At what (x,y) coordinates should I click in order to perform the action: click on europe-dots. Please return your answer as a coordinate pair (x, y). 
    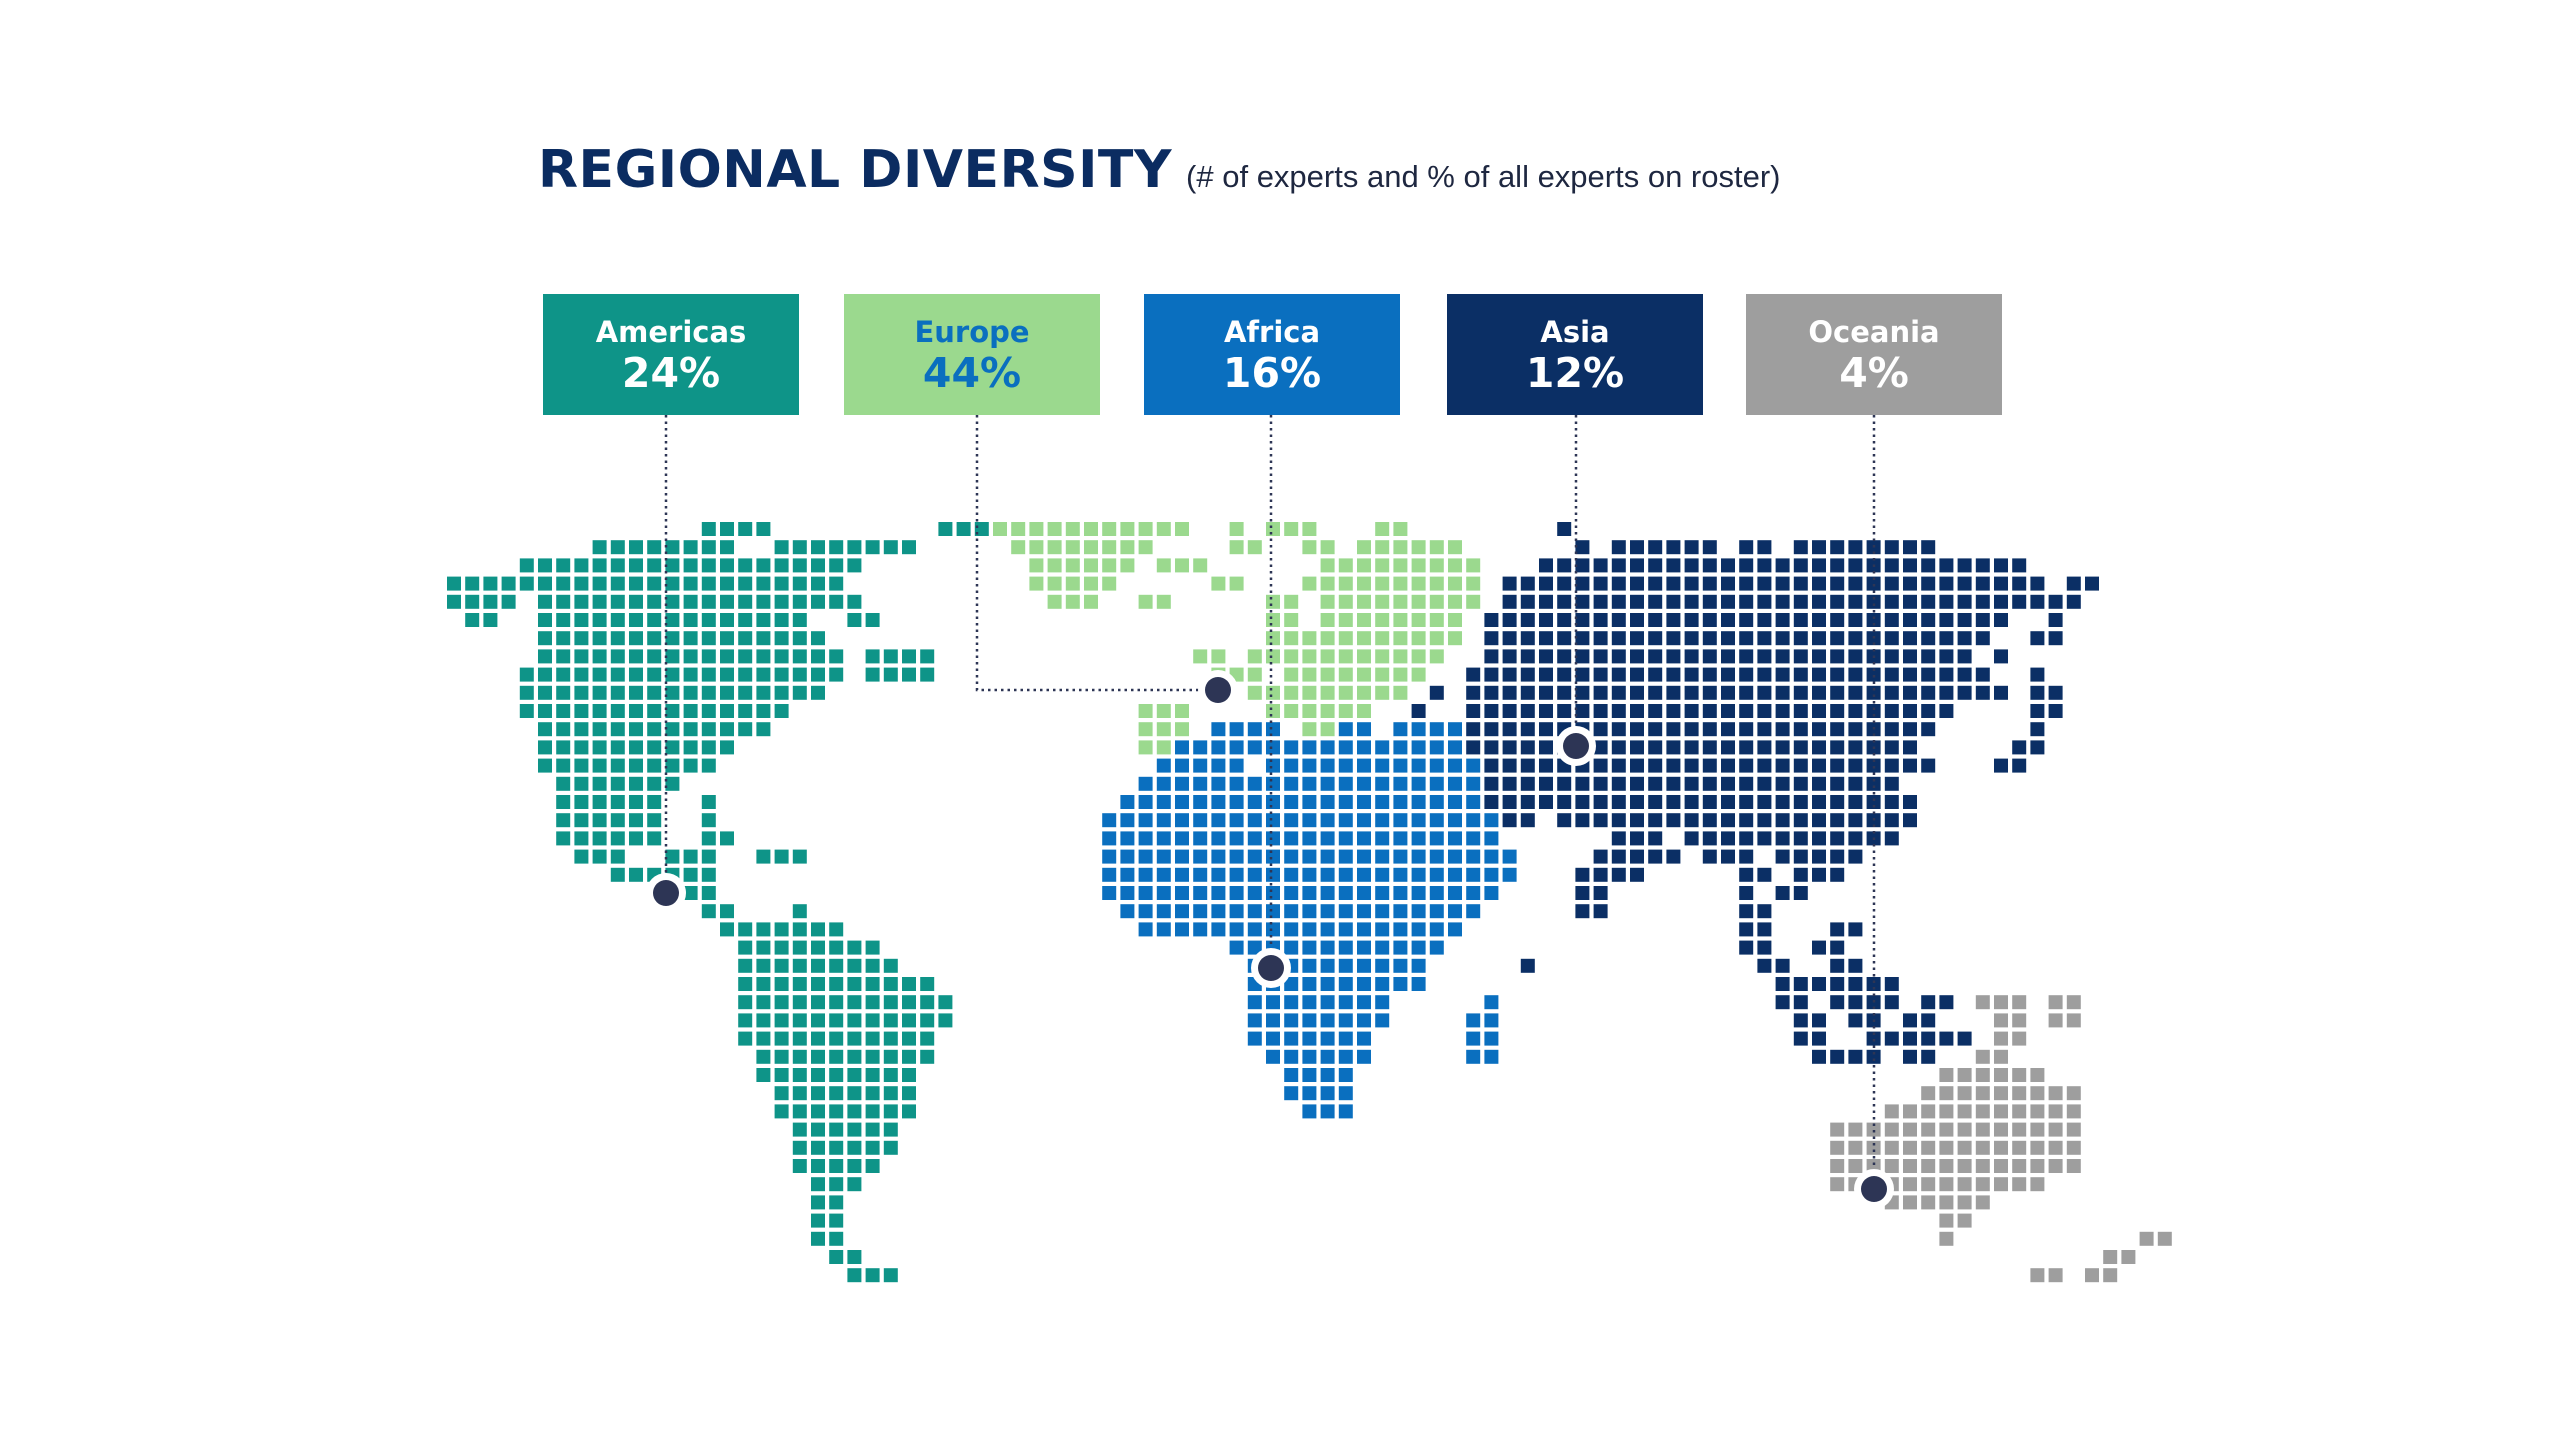
    Looking at the image, I should click on (1237, 638).